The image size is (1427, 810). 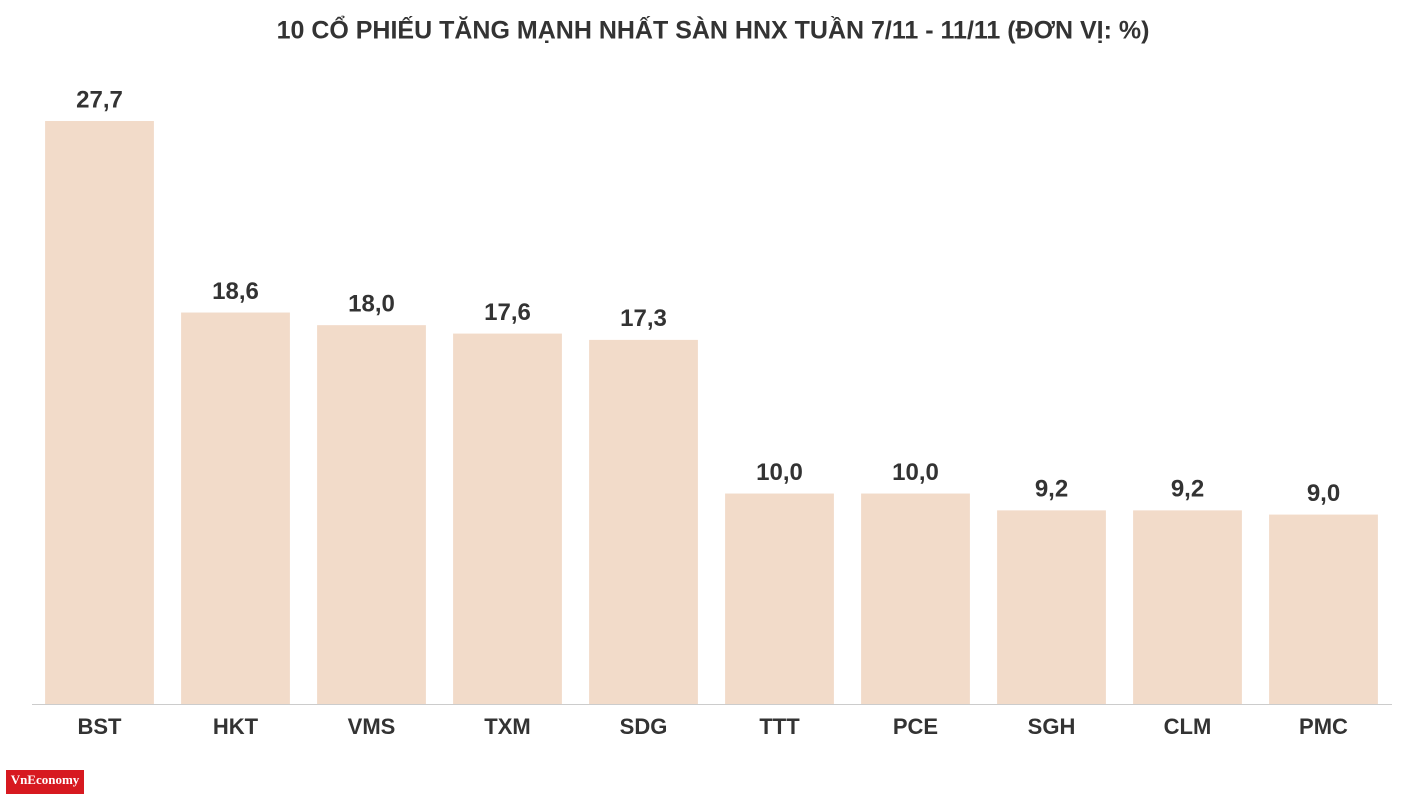 I want to click on value-label: 27,7, so click(x=99, y=99).